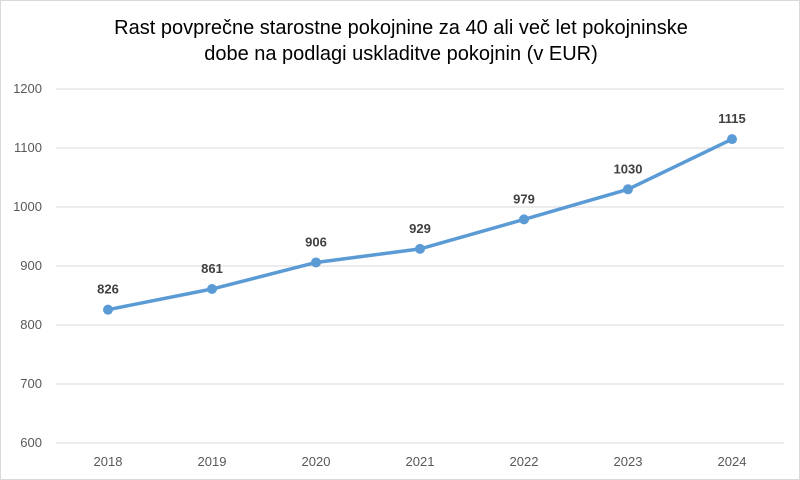  What do you see at coordinates (628, 461) in the screenshot?
I see `x-tick-label: 2023` at bounding box center [628, 461].